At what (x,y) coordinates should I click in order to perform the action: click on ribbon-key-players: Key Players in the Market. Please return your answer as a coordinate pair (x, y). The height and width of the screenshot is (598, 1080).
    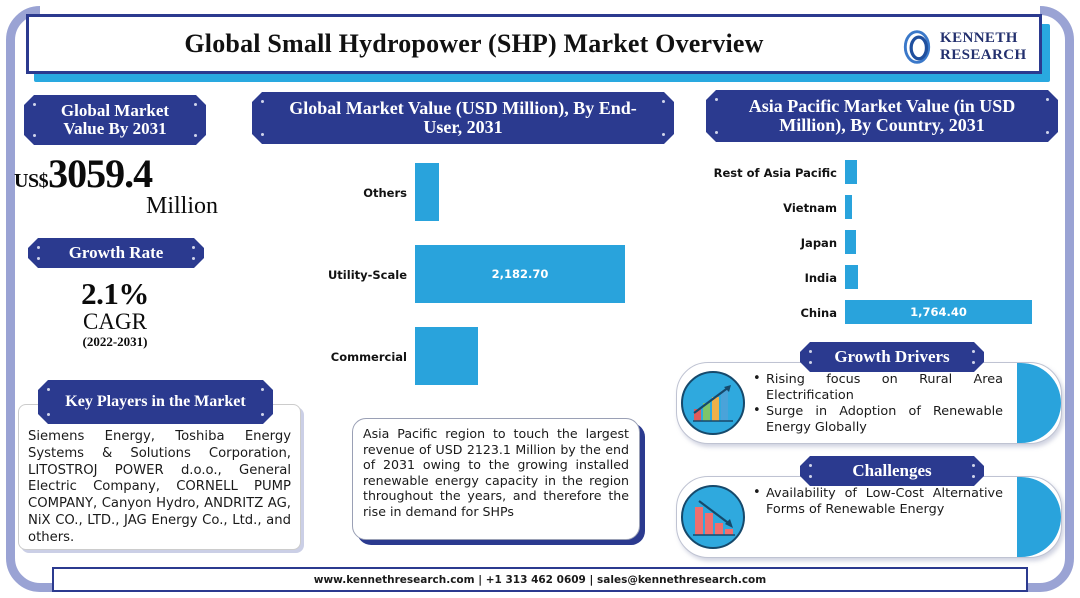
    Looking at the image, I should click on (155, 402).